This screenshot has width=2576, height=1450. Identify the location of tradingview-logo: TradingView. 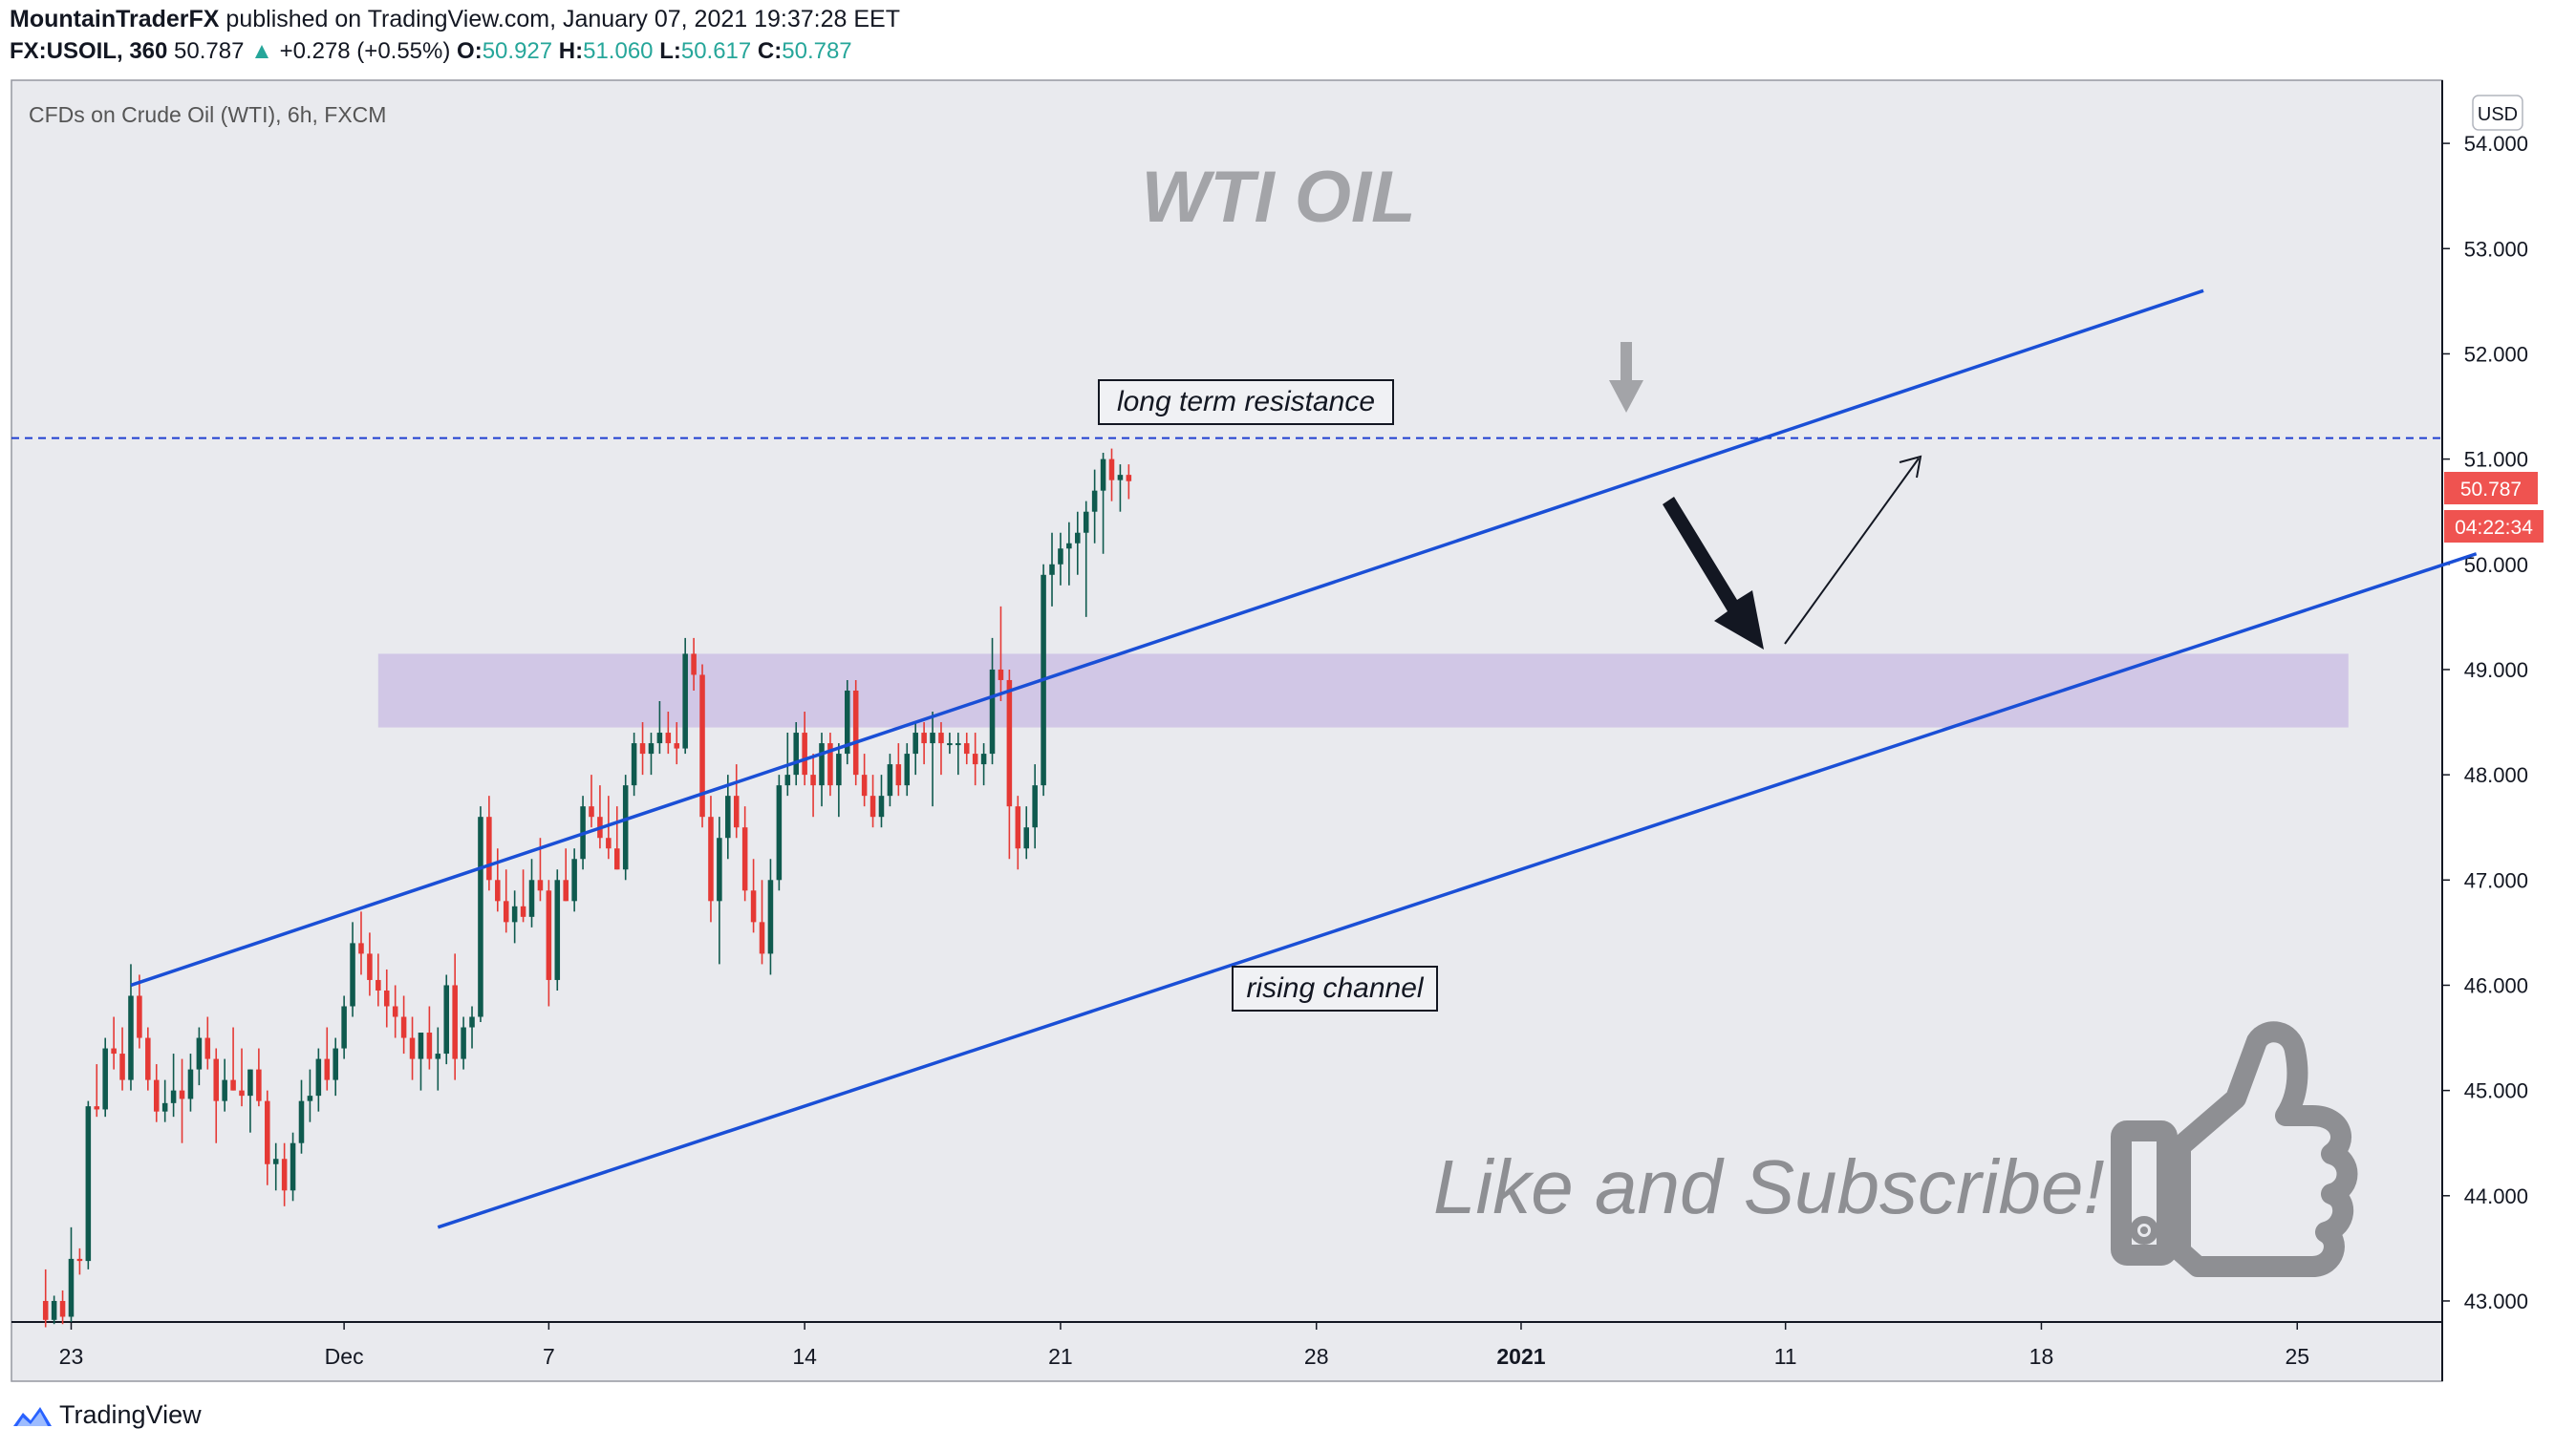
(107, 1415).